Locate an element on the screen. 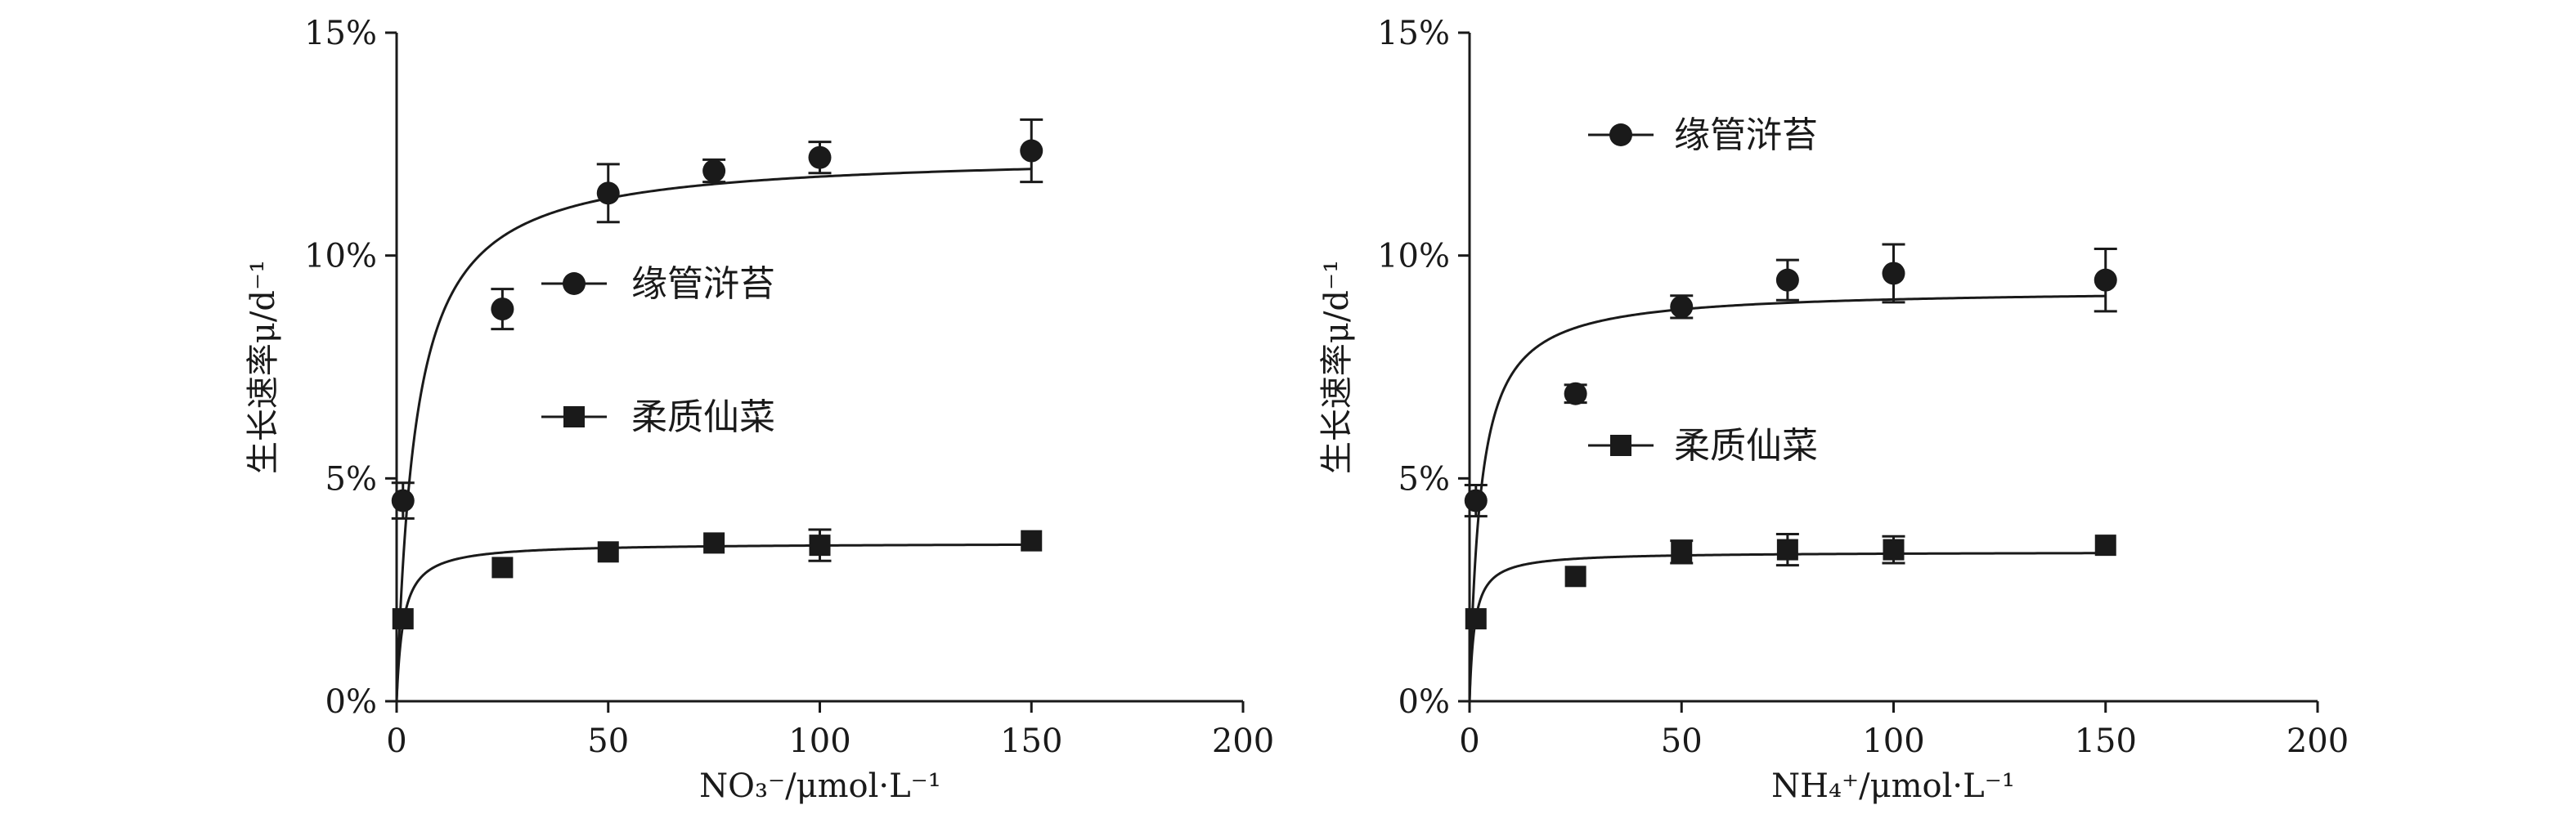 This screenshot has height=832, width=2576. fit-curve is located at coordinates (1787, 498).